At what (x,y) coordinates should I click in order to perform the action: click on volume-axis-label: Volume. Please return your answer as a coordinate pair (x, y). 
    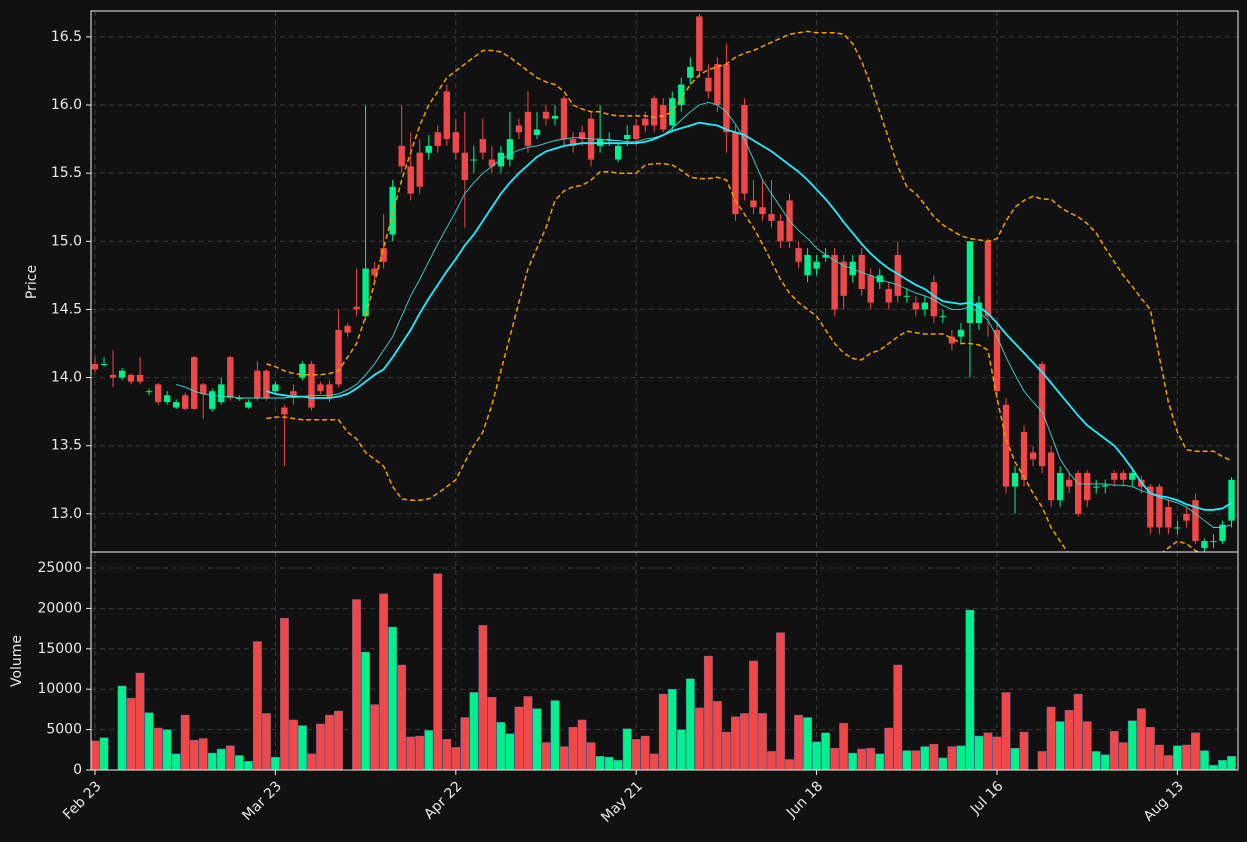
    Looking at the image, I should click on (17, 661).